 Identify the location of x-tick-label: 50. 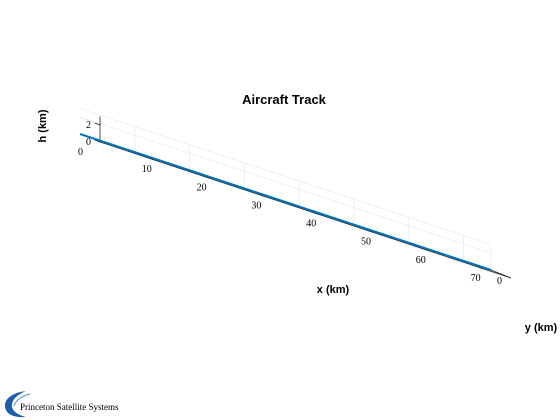
(366, 242).